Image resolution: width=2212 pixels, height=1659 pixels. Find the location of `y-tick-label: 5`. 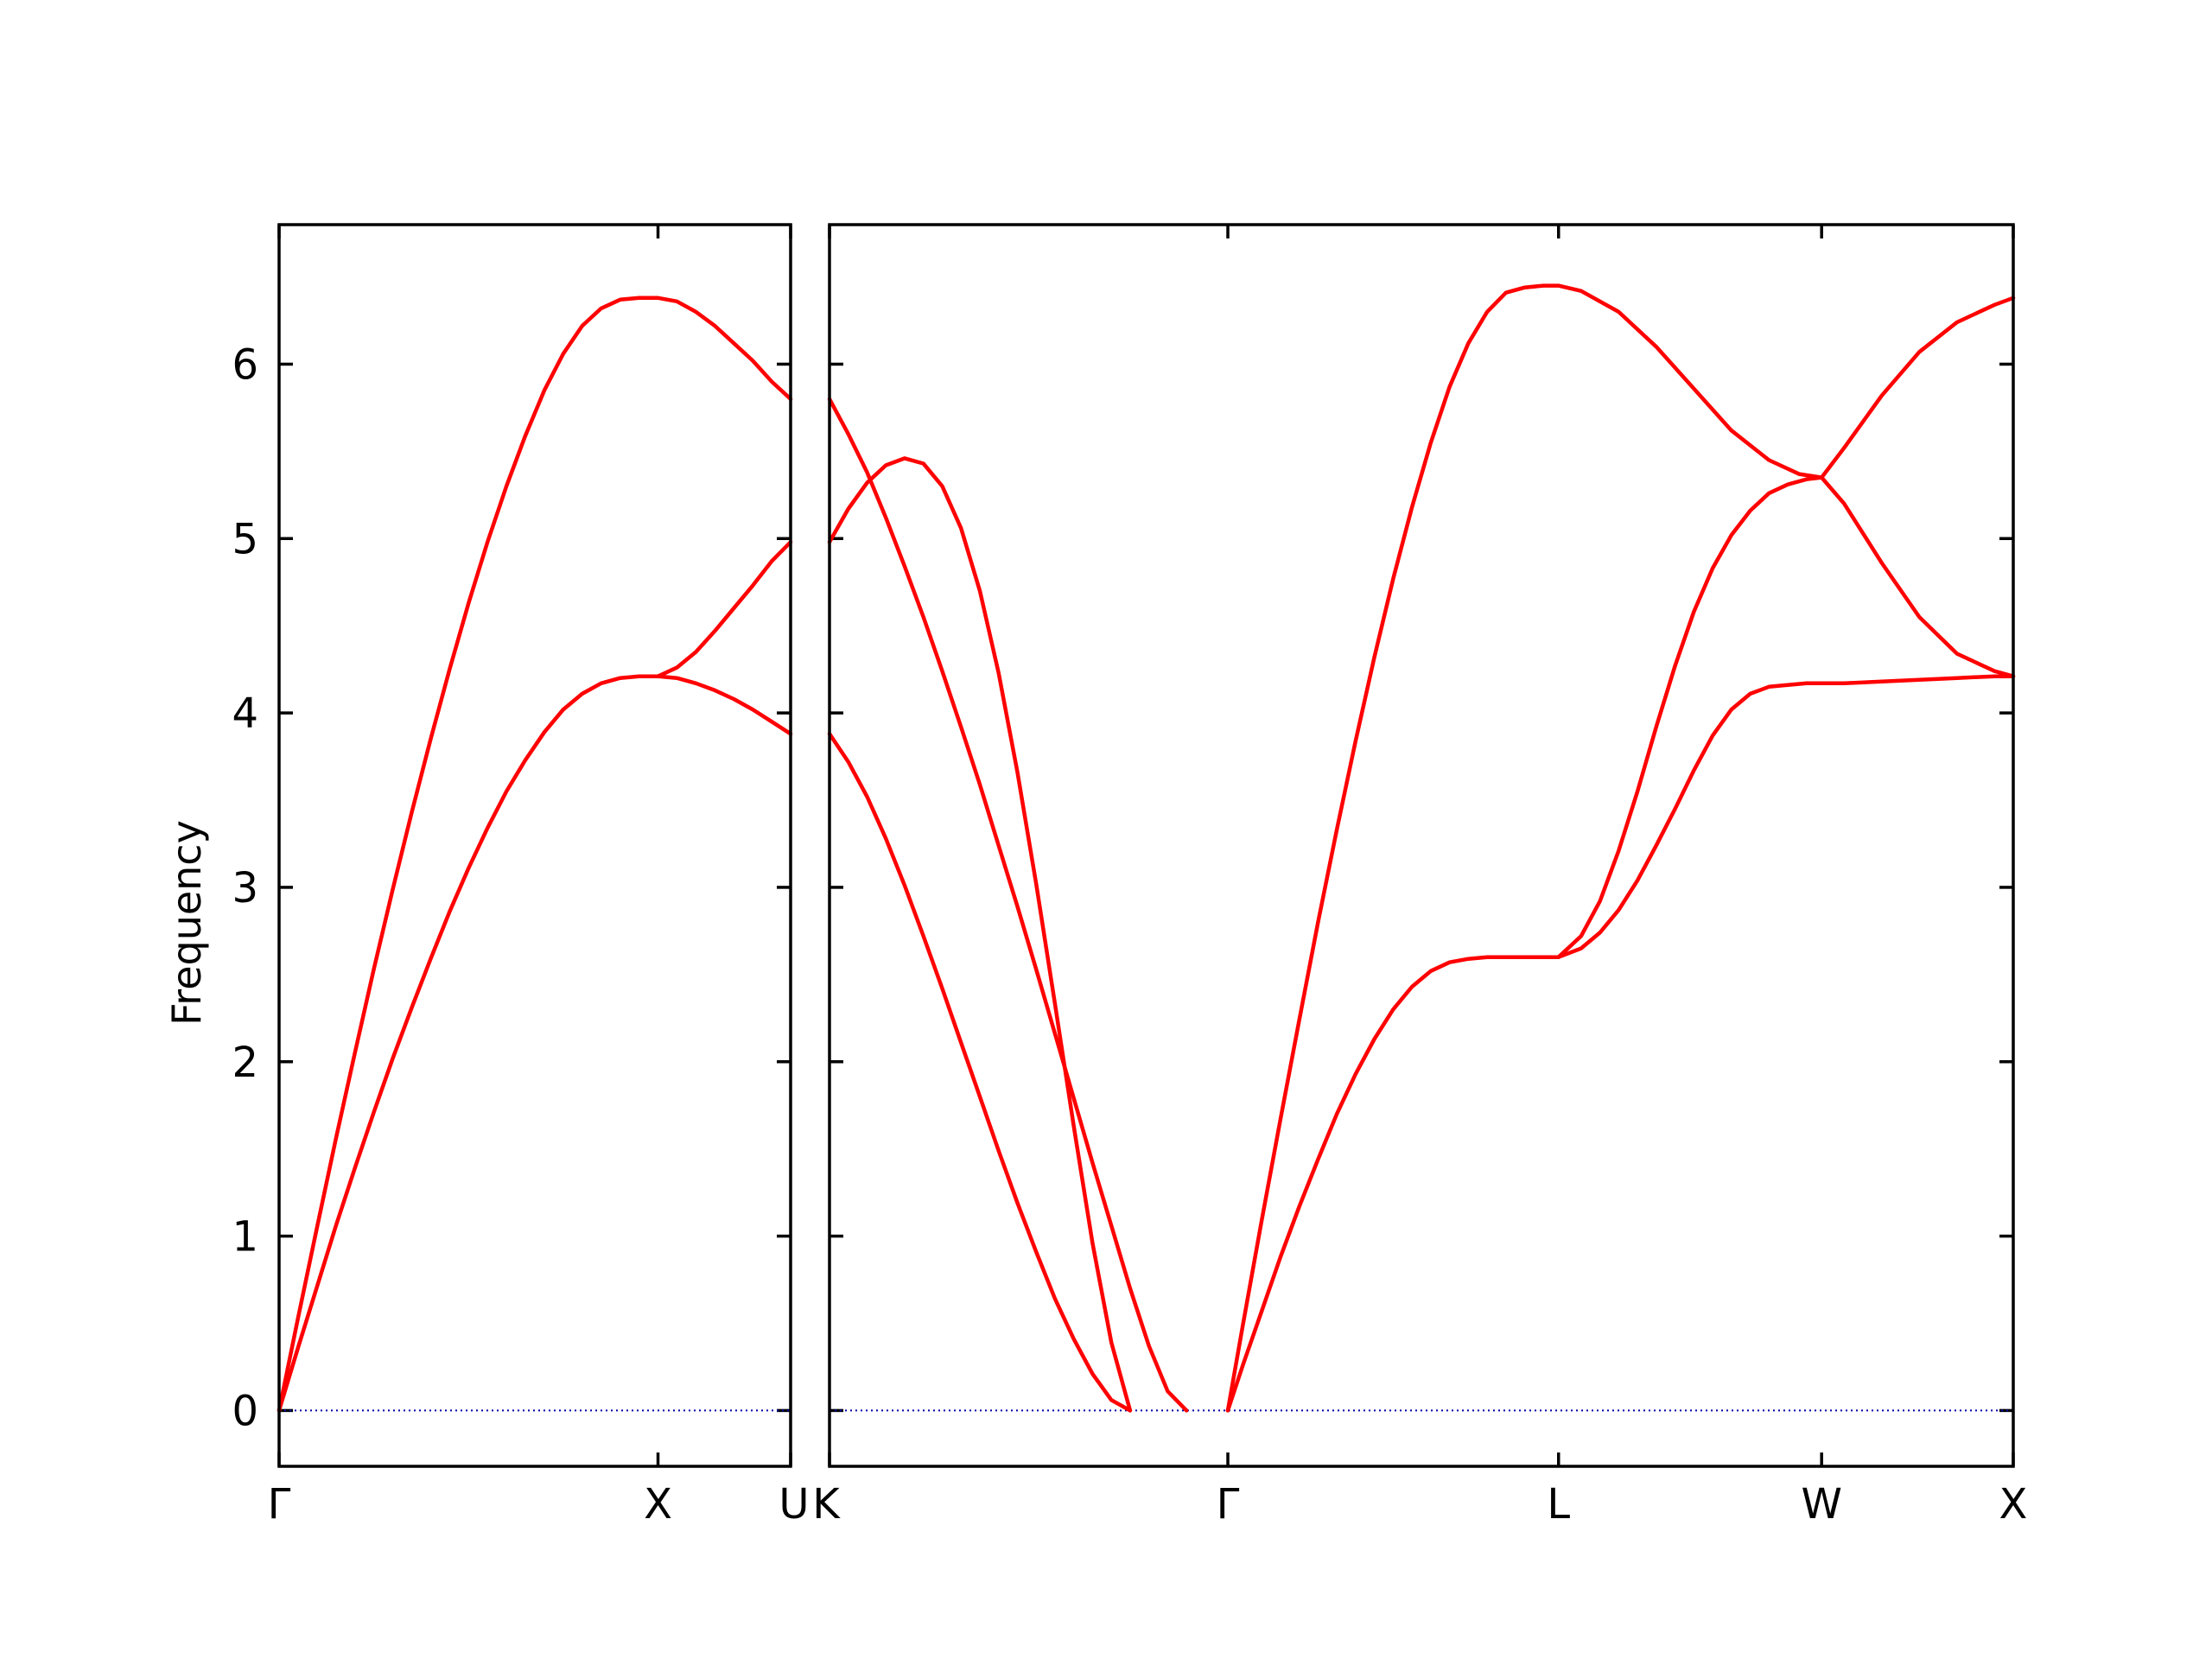

y-tick-label: 5 is located at coordinates (245, 539).